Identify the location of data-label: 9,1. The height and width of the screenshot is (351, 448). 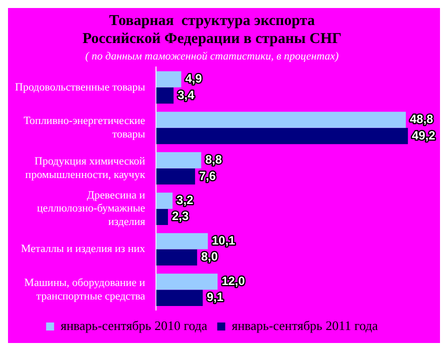
(215, 297).